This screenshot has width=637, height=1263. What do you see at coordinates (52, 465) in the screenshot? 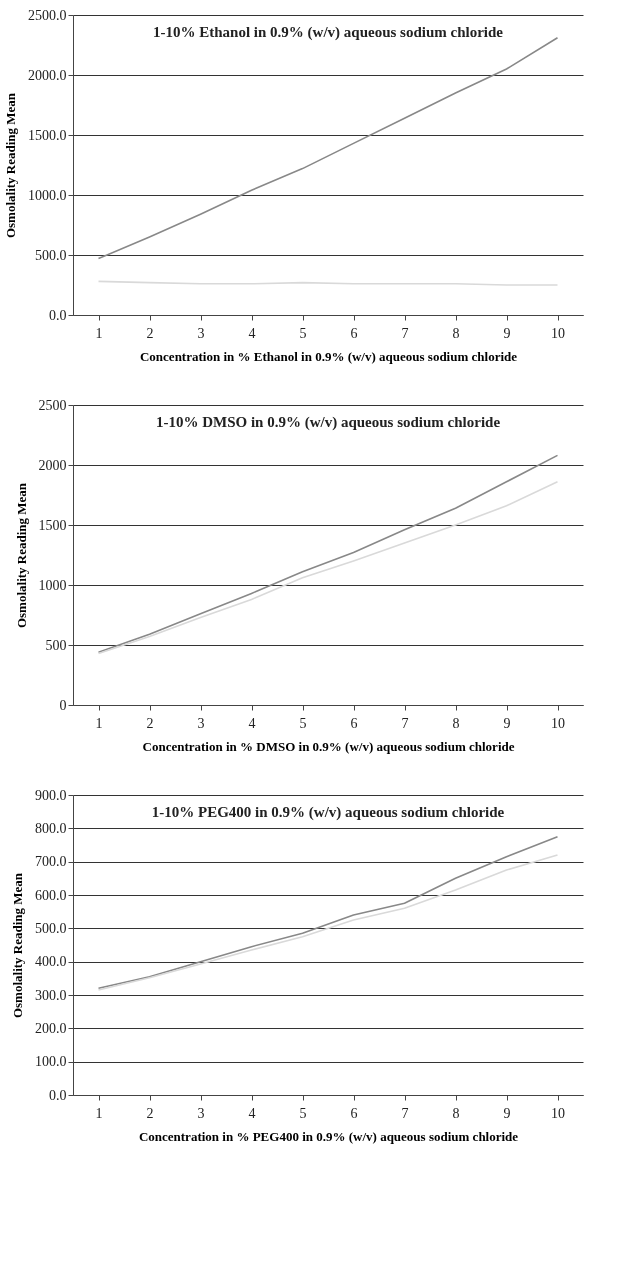
I see `y-tick-label: 2000` at bounding box center [52, 465].